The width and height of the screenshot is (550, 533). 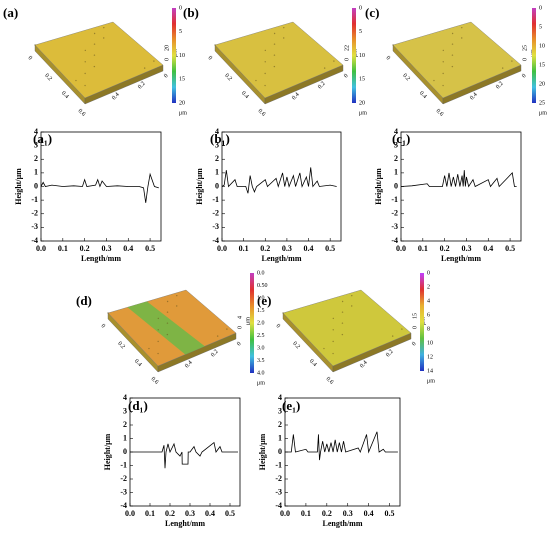 What do you see at coordinates (542, 84) in the screenshot?
I see `colorbar-tick: 20` at bounding box center [542, 84].